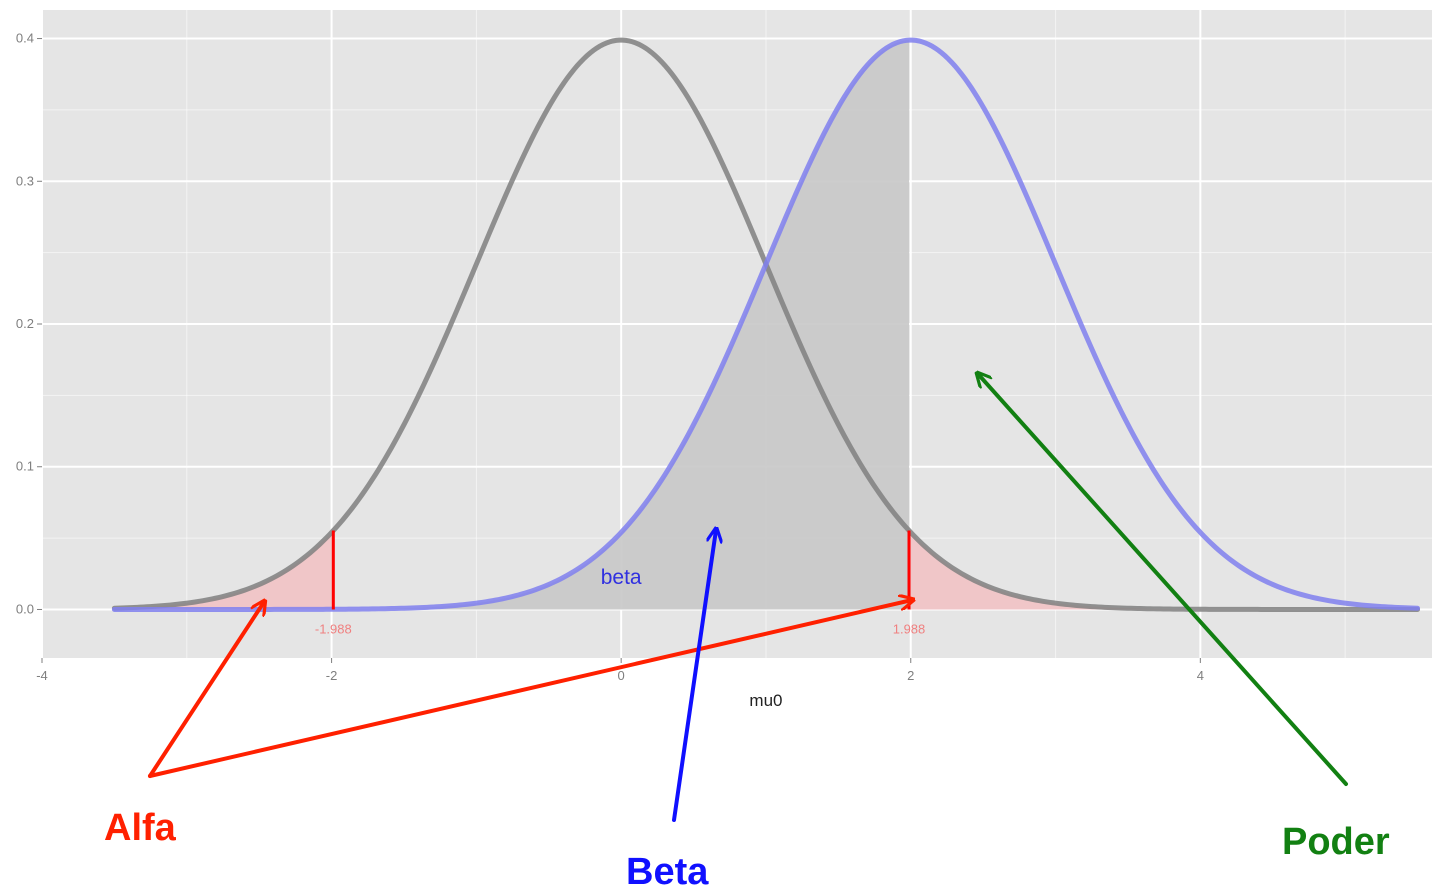  What do you see at coordinates (224, 570) in the screenshot?
I see `alpha-left-region` at bounding box center [224, 570].